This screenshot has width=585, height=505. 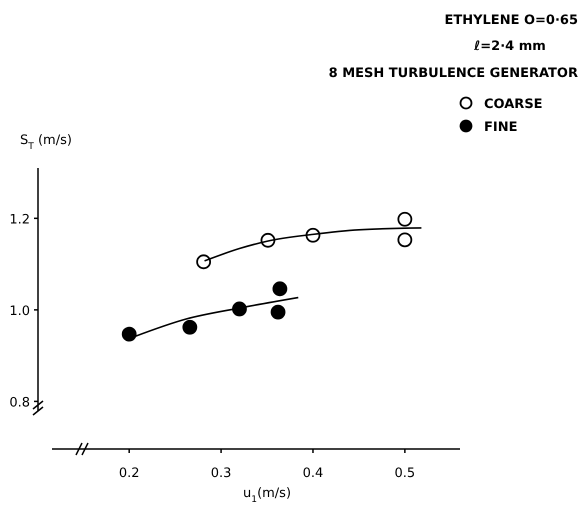 What do you see at coordinates (267, 495) in the screenshot?
I see `x-axis-title: u$_{1}$(m/s)` at bounding box center [267, 495].